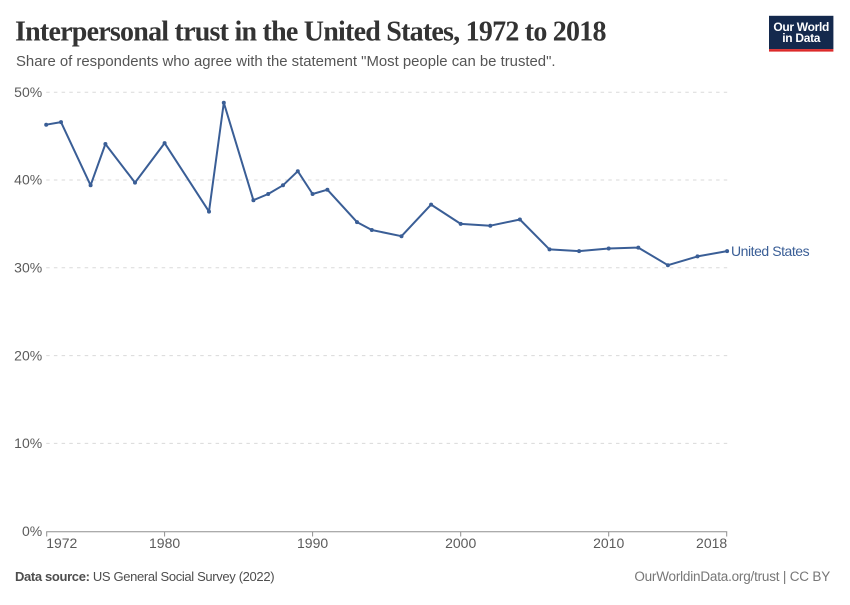 This screenshot has width=850, height=605. I want to click on svg-text: 1980, so click(164, 543).